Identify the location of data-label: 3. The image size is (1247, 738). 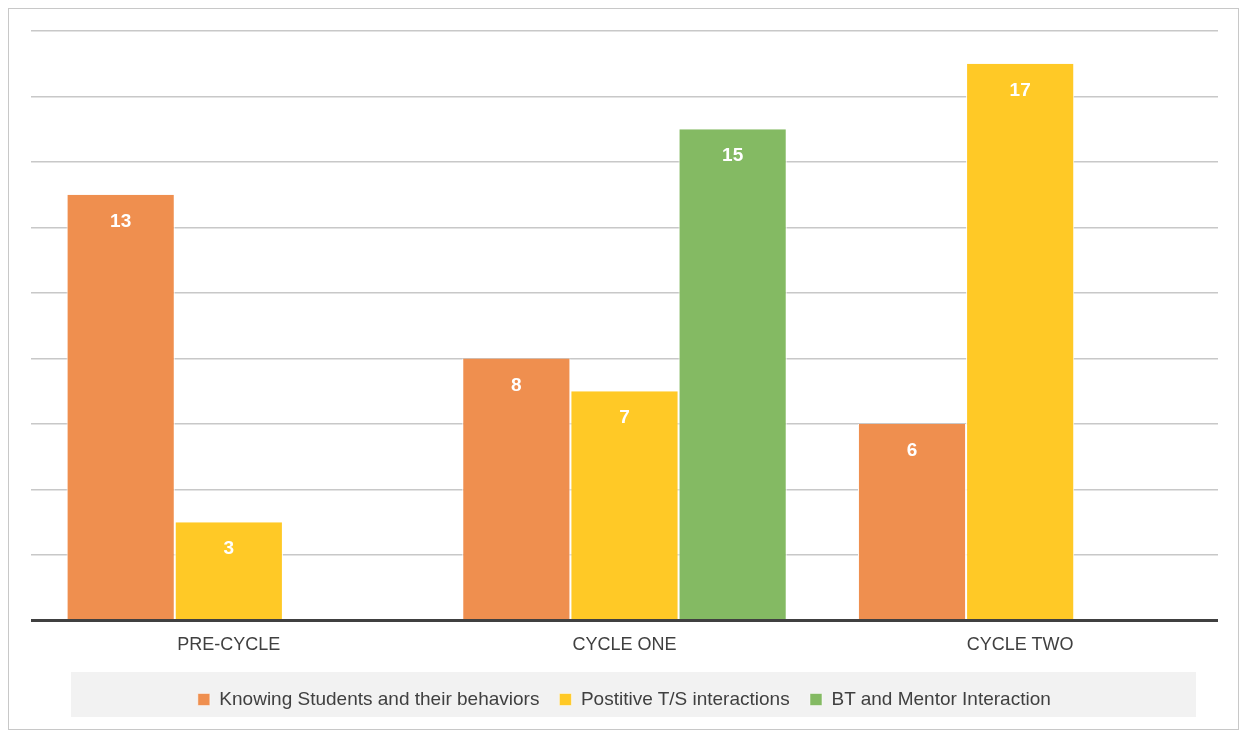
(229, 548).